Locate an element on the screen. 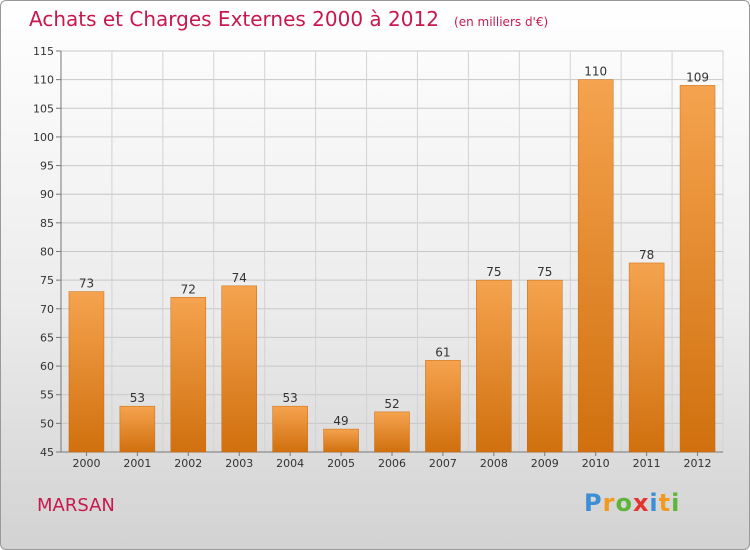  proxiti-logo: Proxiti is located at coordinates (632, 503).